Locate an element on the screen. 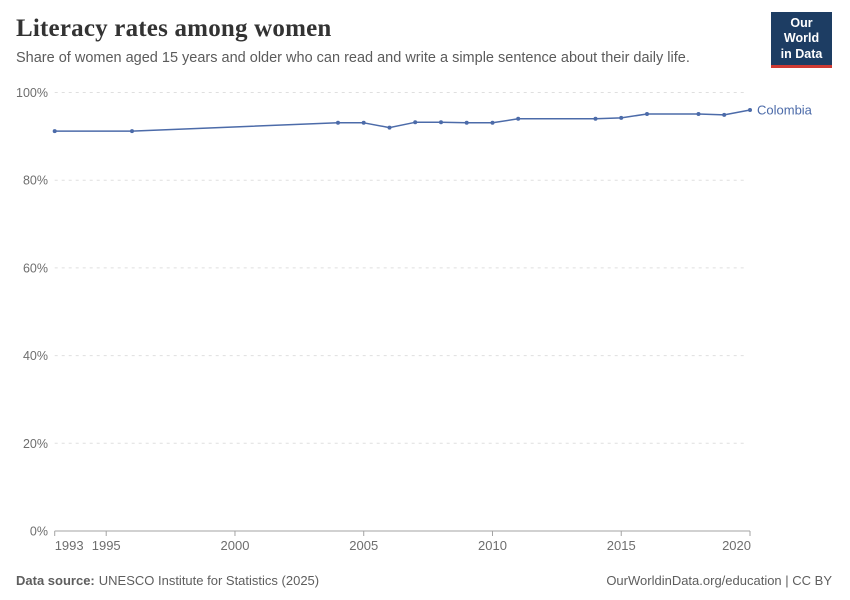 This screenshot has width=850, height=600. y-axis-tick-label: 20% is located at coordinates (35, 444).